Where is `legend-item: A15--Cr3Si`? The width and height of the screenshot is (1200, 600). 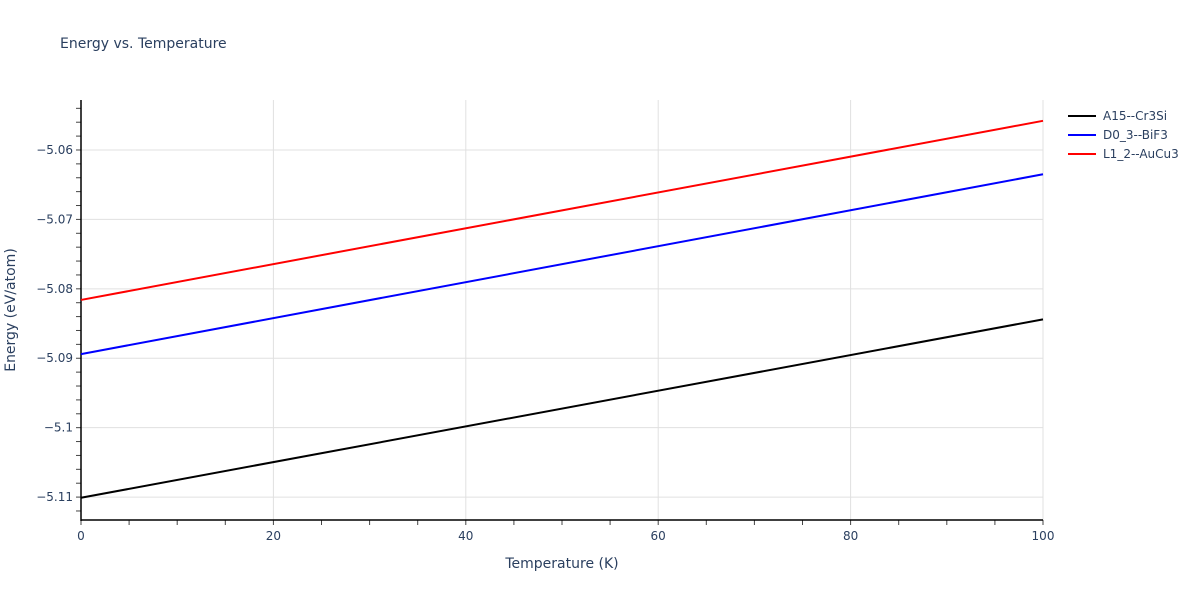 legend-item: A15--Cr3Si is located at coordinates (1123, 115).